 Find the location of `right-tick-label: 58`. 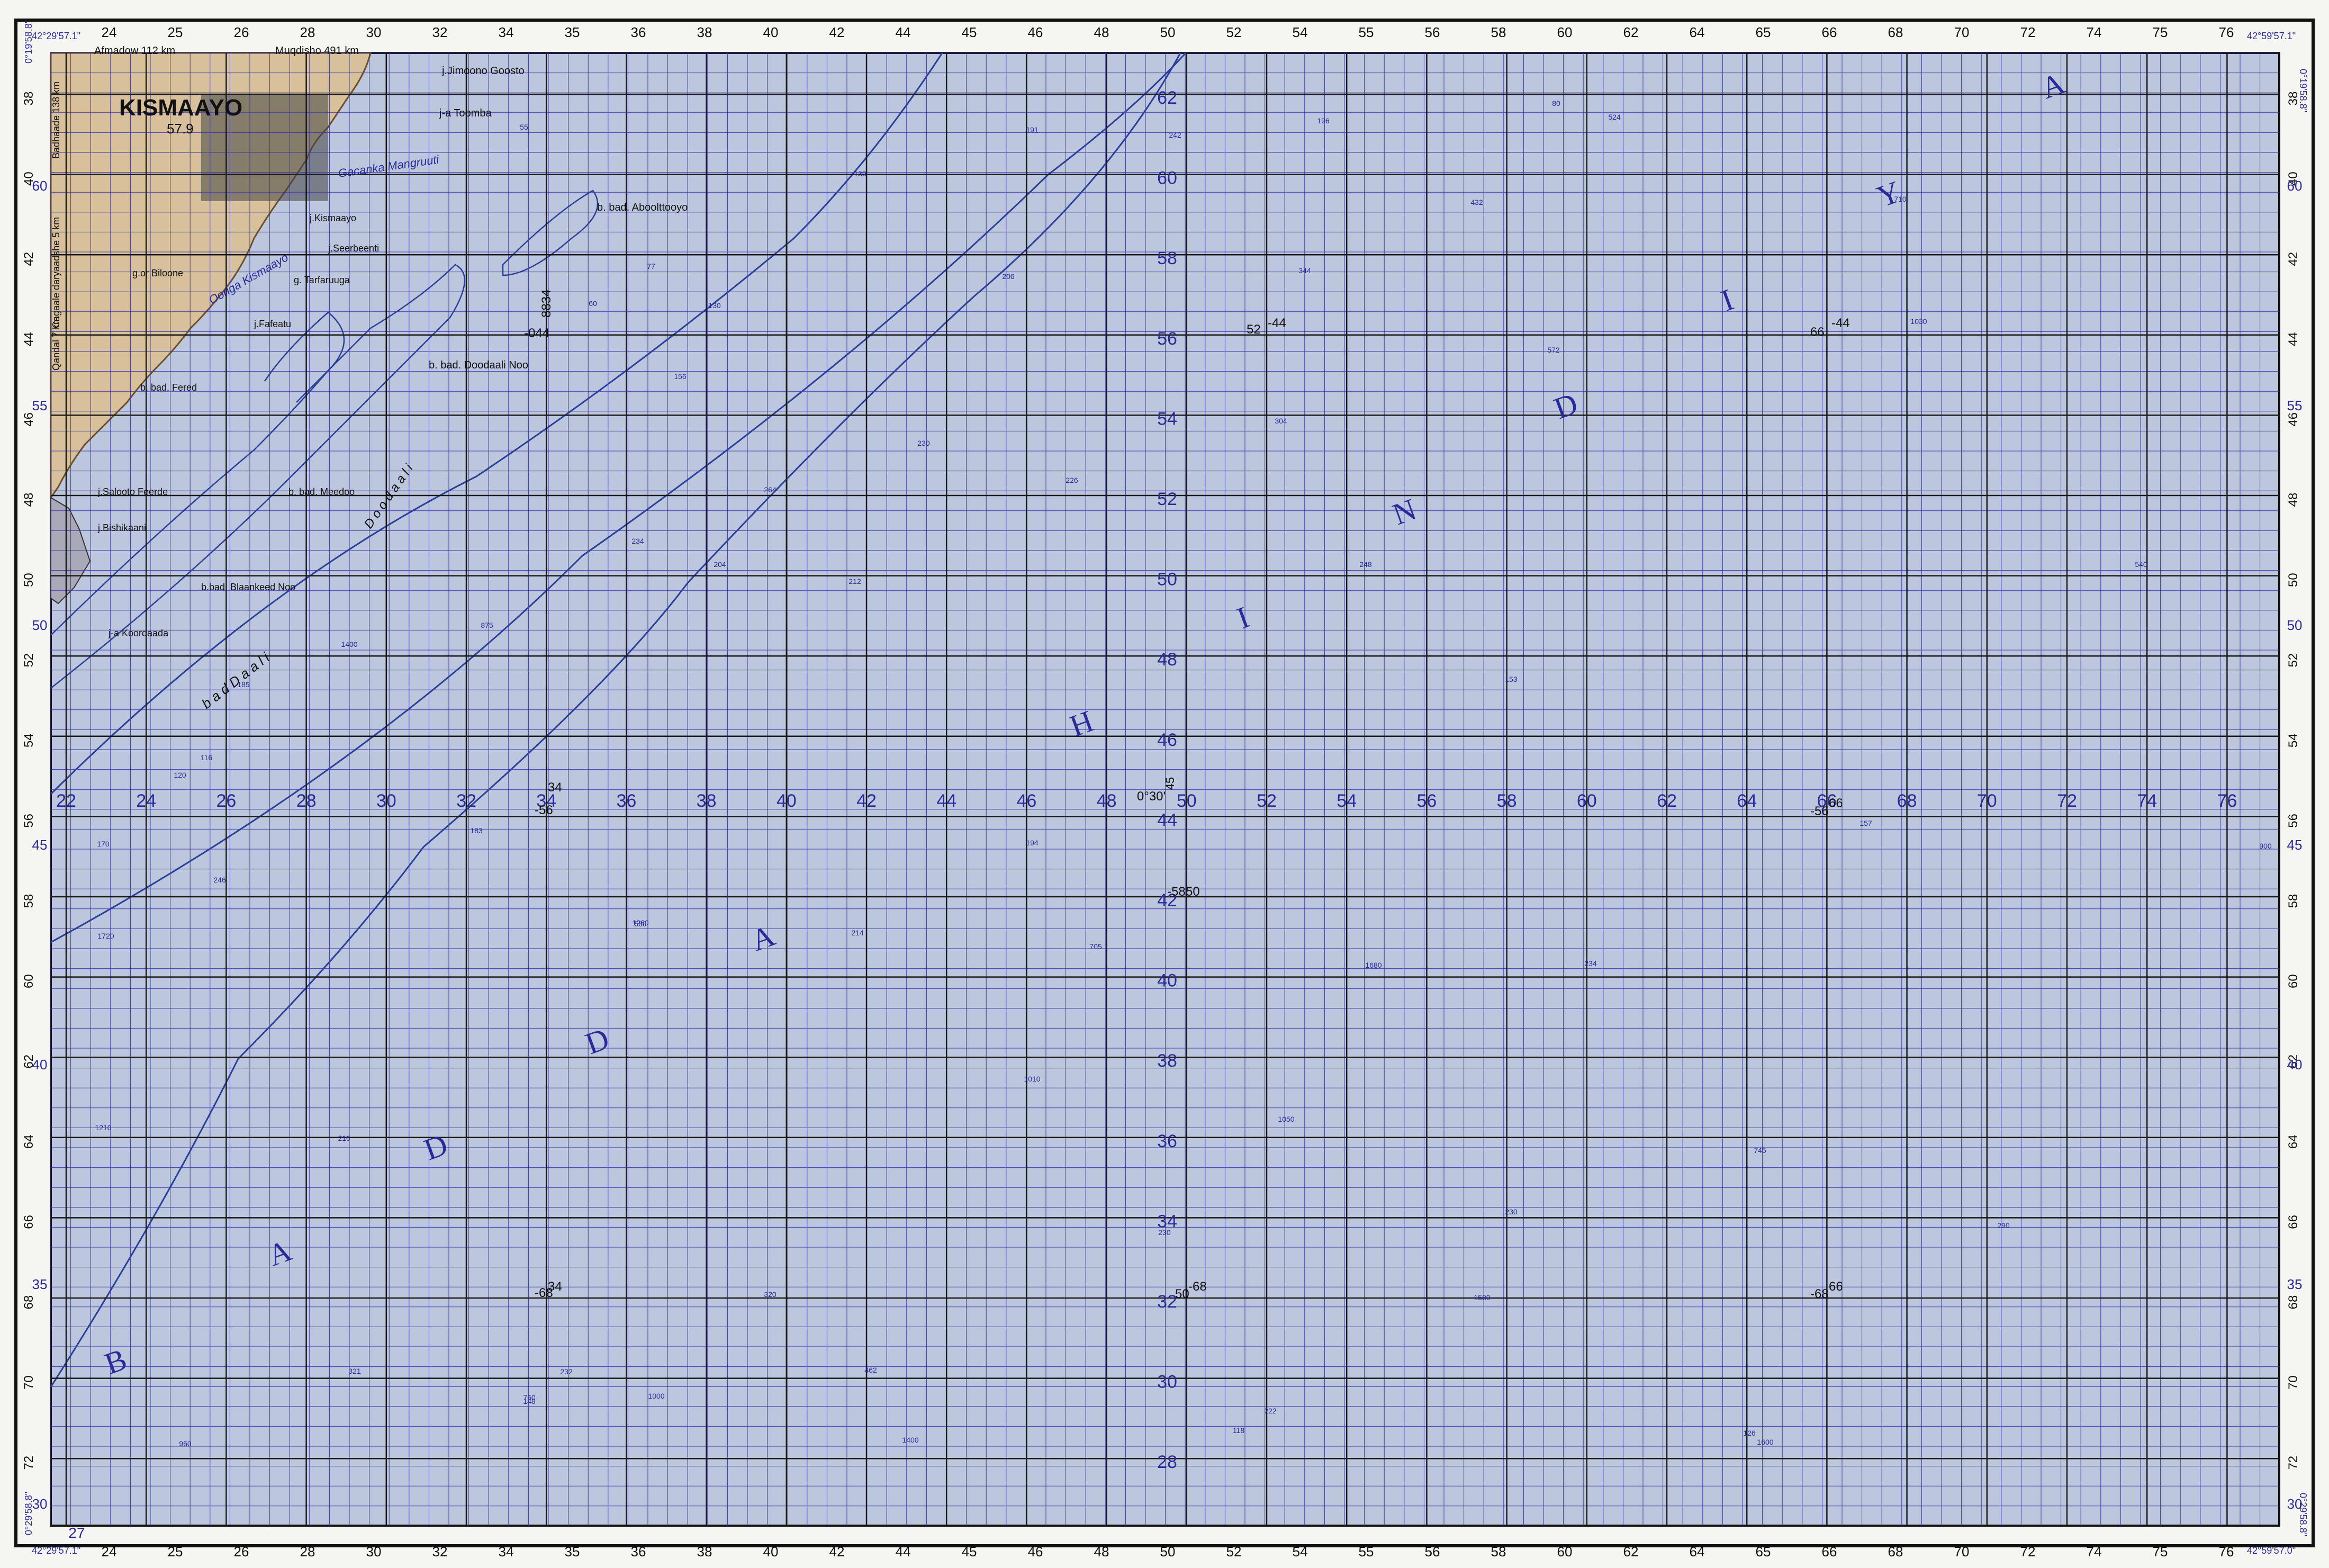

right-tick-label: 58 is located at coordinates (2293, 901).